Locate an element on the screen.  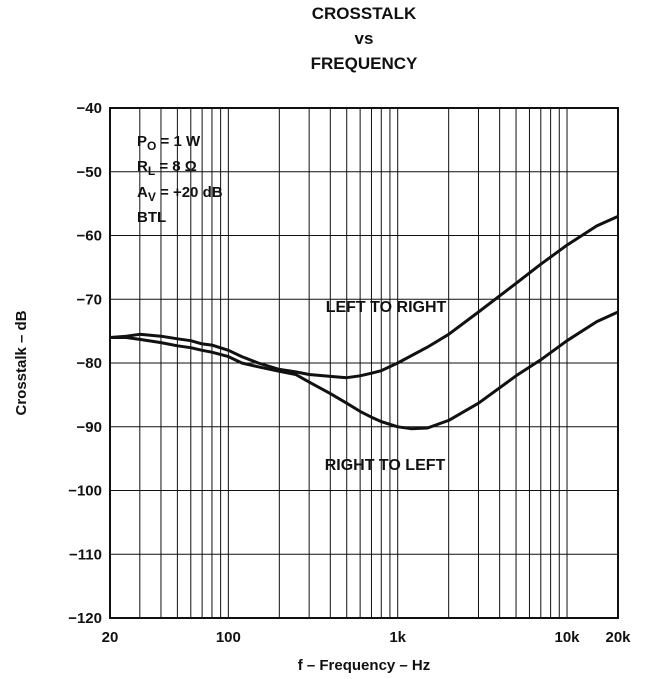
condition-line: RL = 8 Ω is located at coordinates (167, 168).